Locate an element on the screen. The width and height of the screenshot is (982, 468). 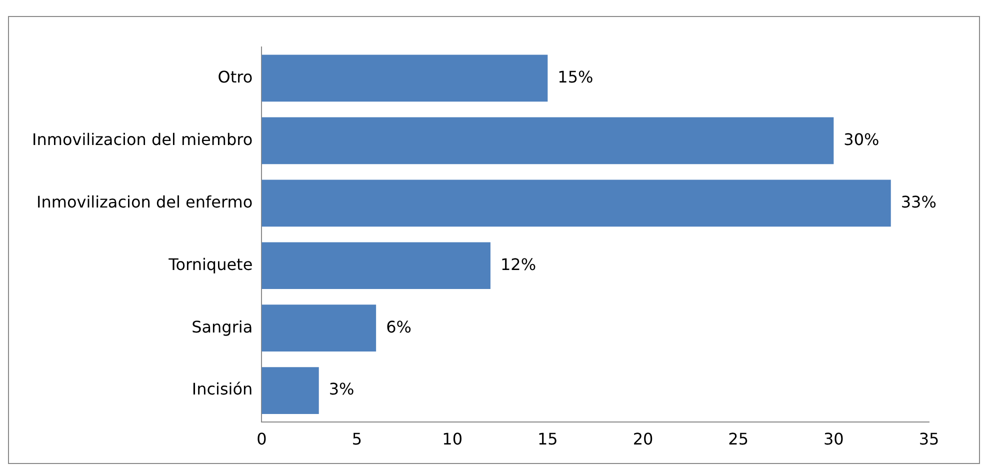
y-tick-label: Torniquete is located at coordinates (210, 264).